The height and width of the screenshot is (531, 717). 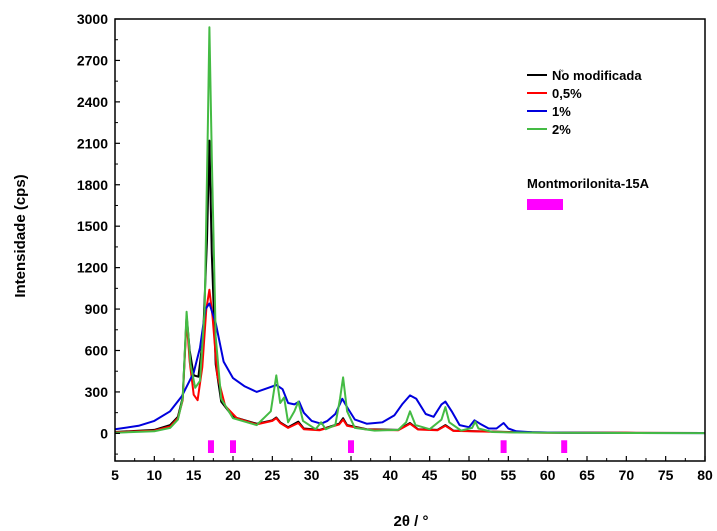 What do you see at coordinates (561, 111) in the screenshot?
I see `legend-label: 1%` at bounding box center [561, 111].